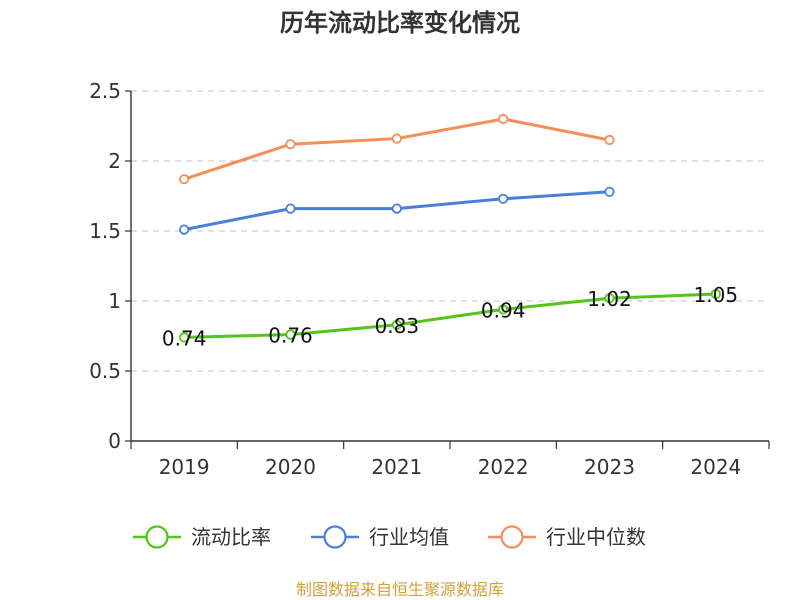  What do you see at coordinates (114, 441) in the screenshot?
I see `y-tick-label: 0` at bounding box center [114, 441].